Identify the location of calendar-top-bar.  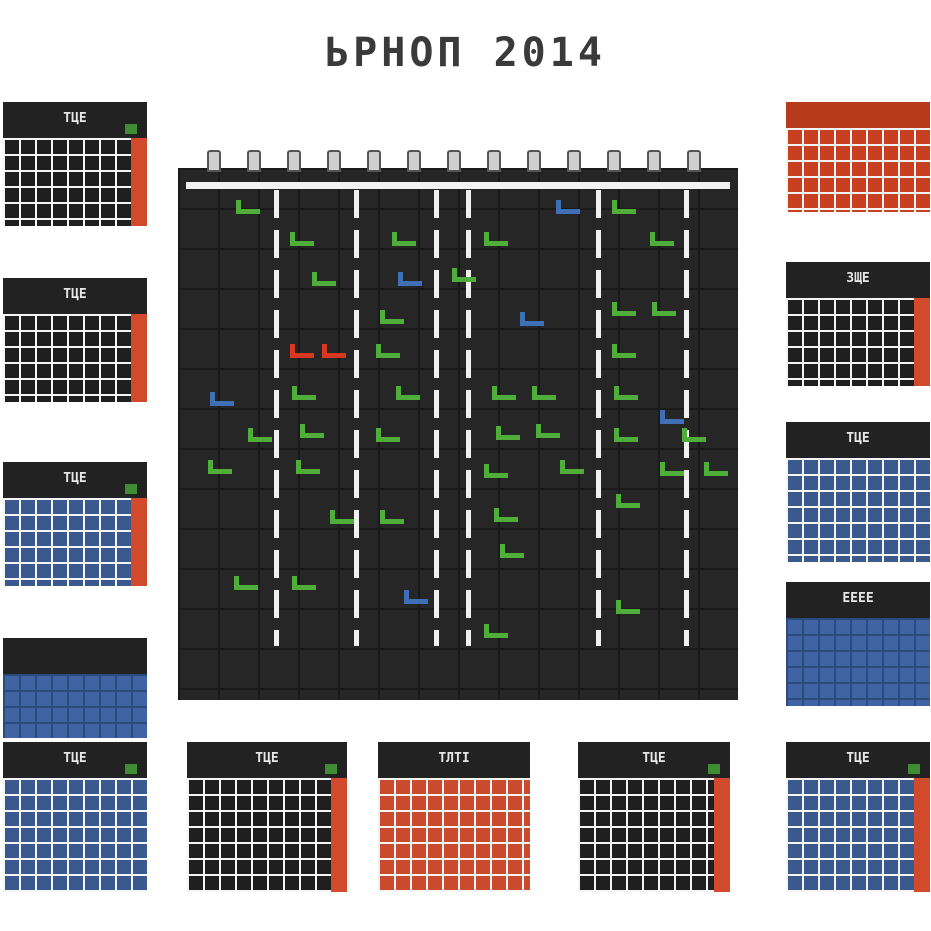
(458, 185).